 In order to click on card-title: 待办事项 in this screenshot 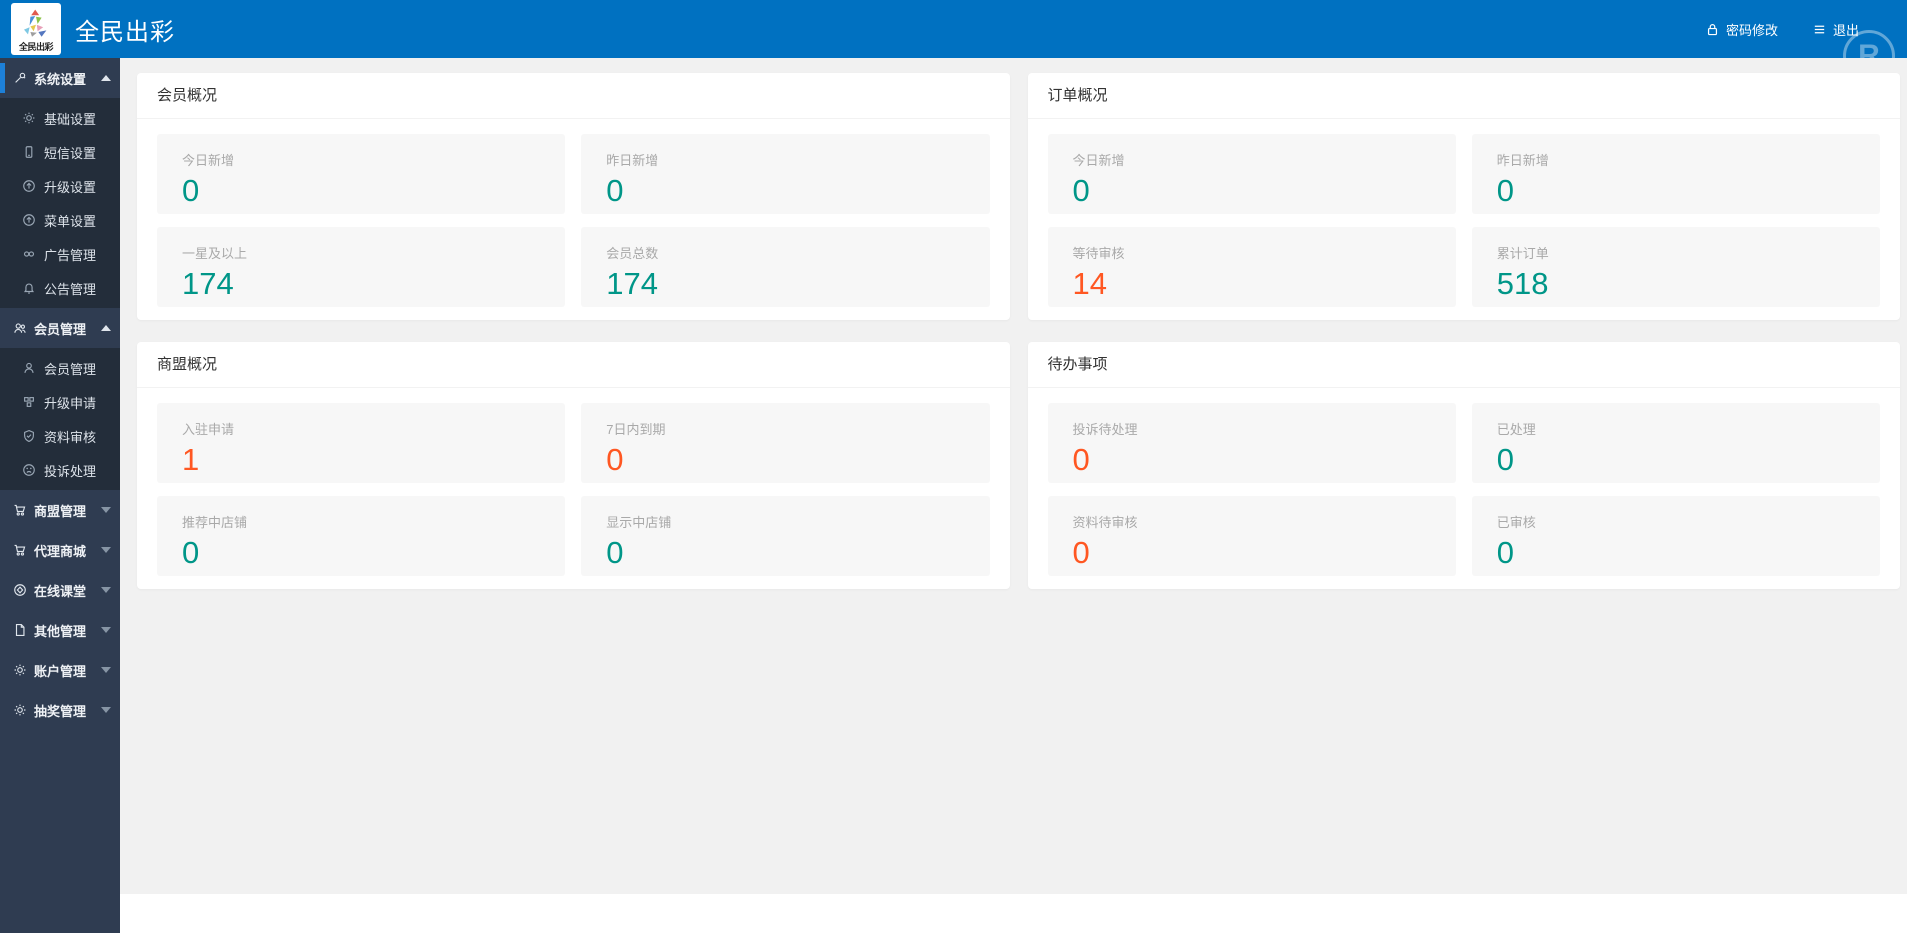, I will do `click(1463, 365)`.